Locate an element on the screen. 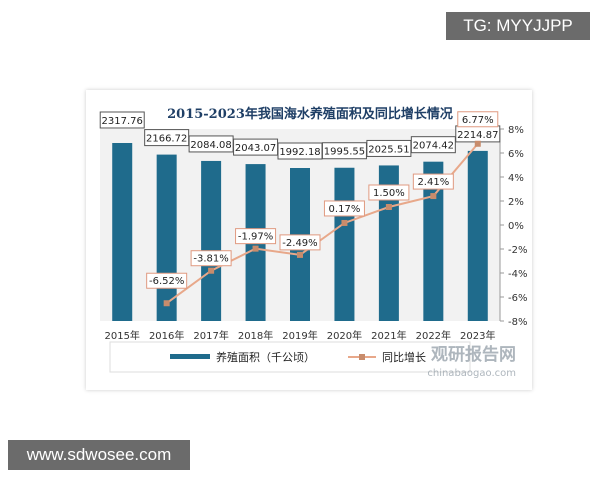 The image size is (600, 480). logo-watermark-sub: chinabaogao.com is located at coordinates (471, 373).